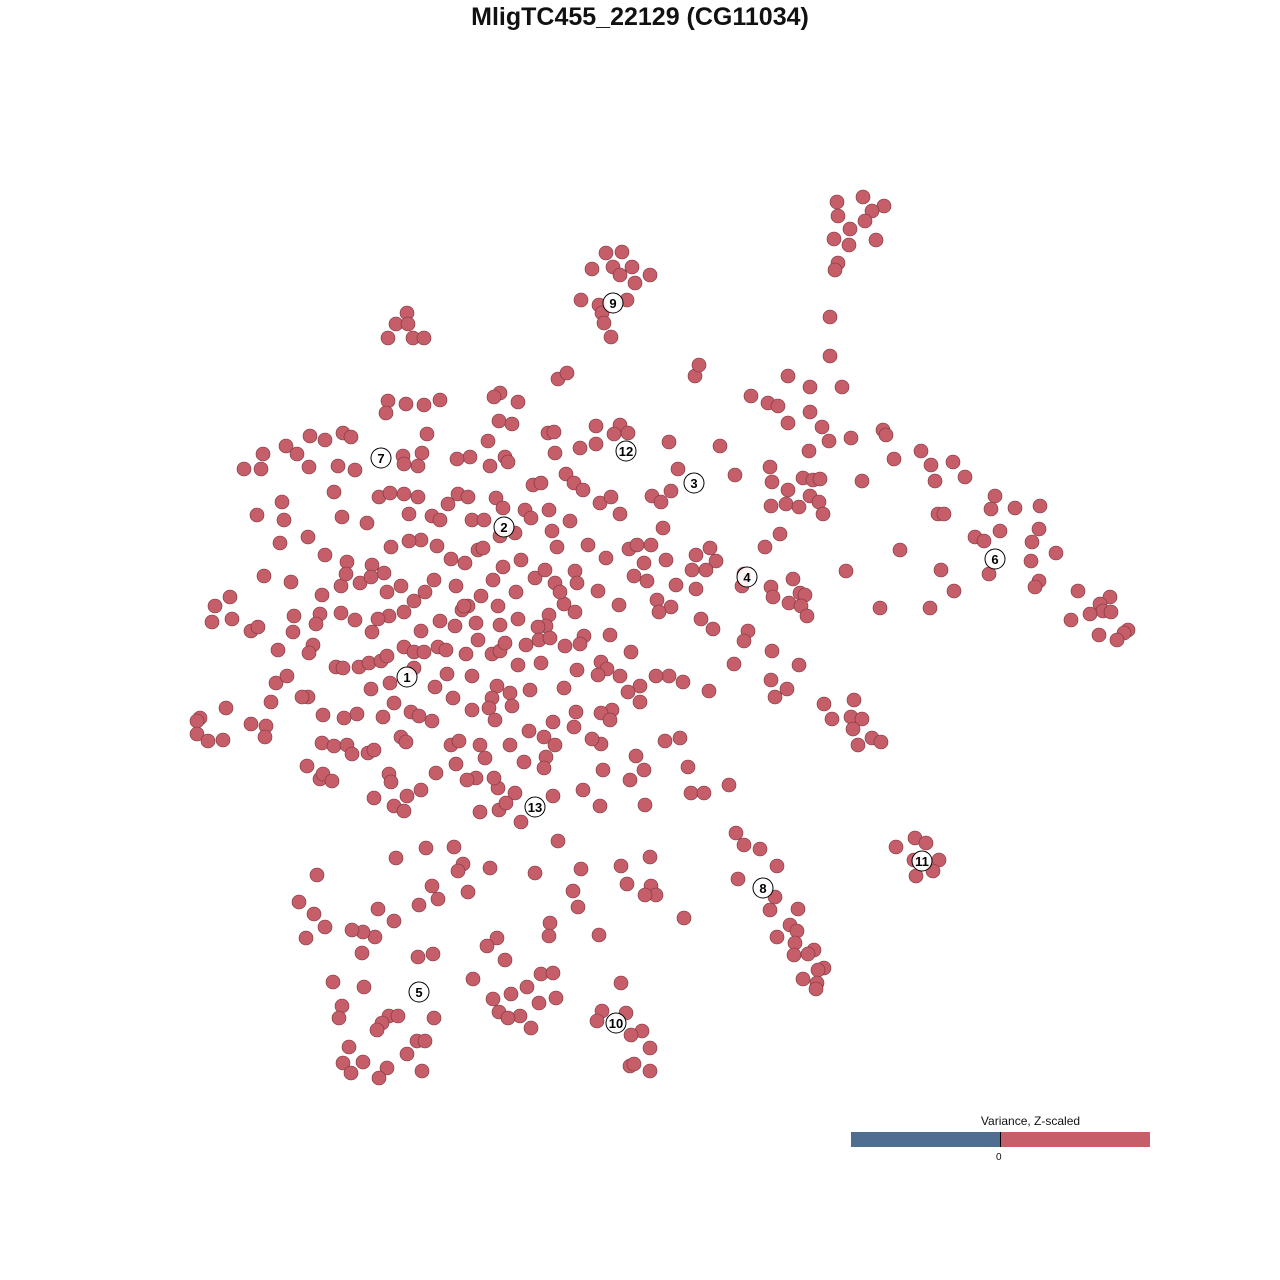 This screenshot has height=1280, width=1280. I want to click on cluster-label-text: 4, so click(747, 577).